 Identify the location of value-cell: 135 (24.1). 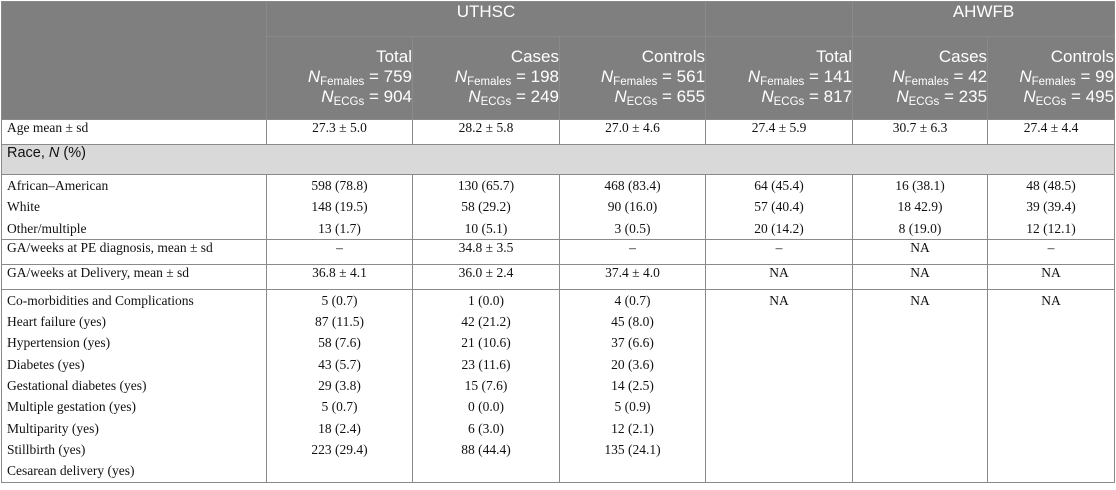
(632, 449).